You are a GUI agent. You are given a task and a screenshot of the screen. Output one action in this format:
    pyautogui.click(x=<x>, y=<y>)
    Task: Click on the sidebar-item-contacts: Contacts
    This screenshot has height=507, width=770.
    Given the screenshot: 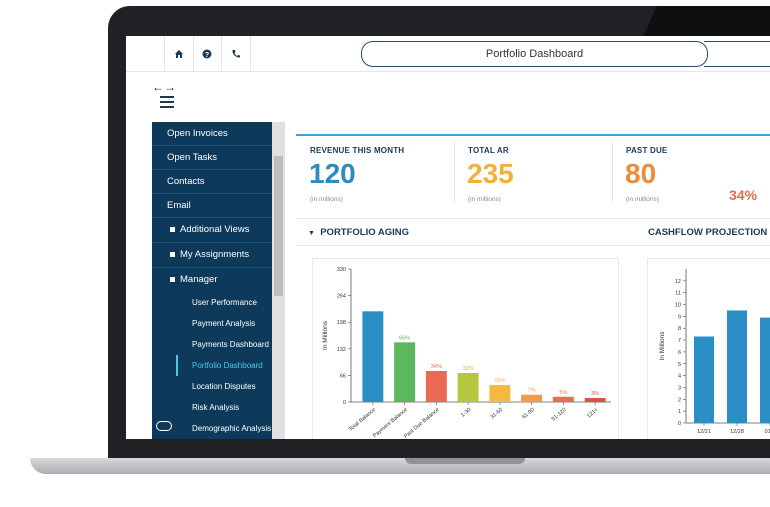 What is the action you would take?
    pyautogui.click(x=218, y=182)
    